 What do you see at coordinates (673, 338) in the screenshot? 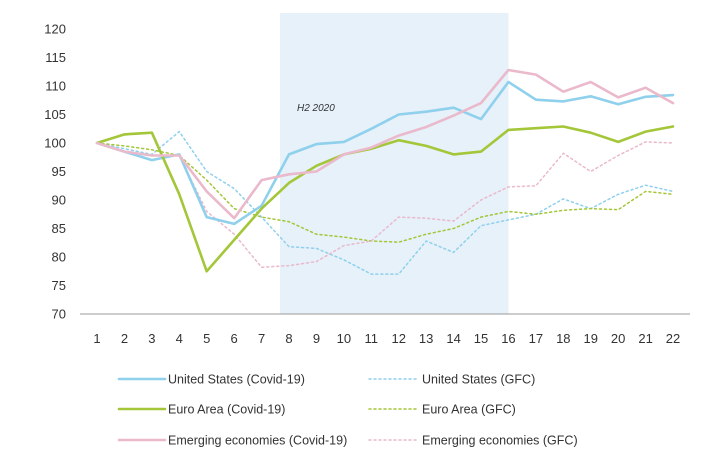
I see `x-tick-label: 22` at bounding box center [673, 338].